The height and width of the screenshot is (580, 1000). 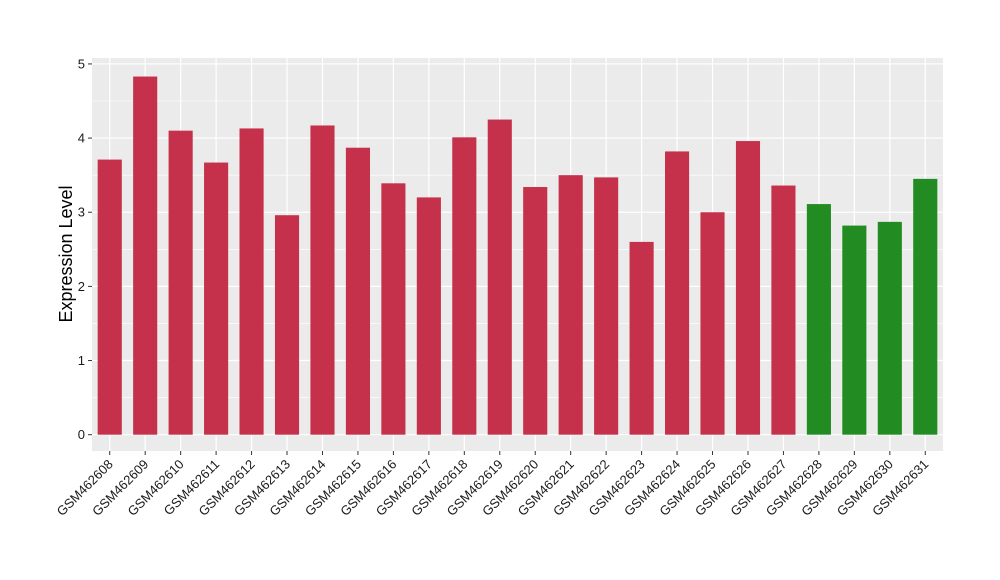 I want to click on bar-GSM462629, so click(x=854, y=330).